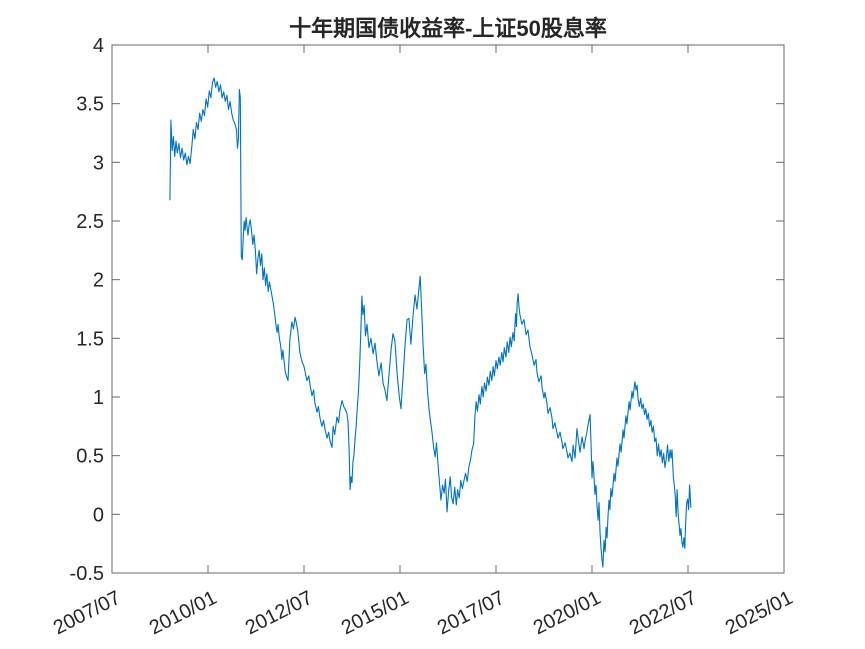 The image size is (865, 649). Describe the element at coordinates (98, 515) in the screenshot. I see `y-tick-label: 0` at that location.